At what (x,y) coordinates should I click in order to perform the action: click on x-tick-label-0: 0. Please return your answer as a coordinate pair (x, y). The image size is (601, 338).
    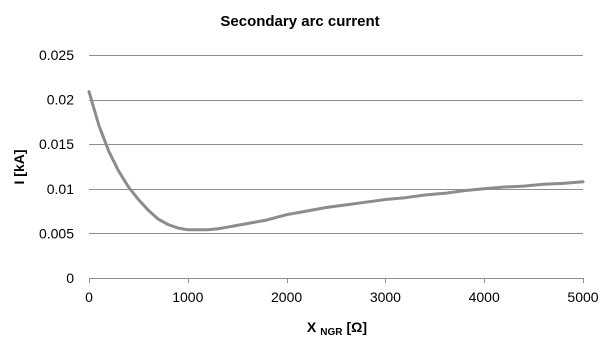
    Looking at the image, I should click on (89, 297).